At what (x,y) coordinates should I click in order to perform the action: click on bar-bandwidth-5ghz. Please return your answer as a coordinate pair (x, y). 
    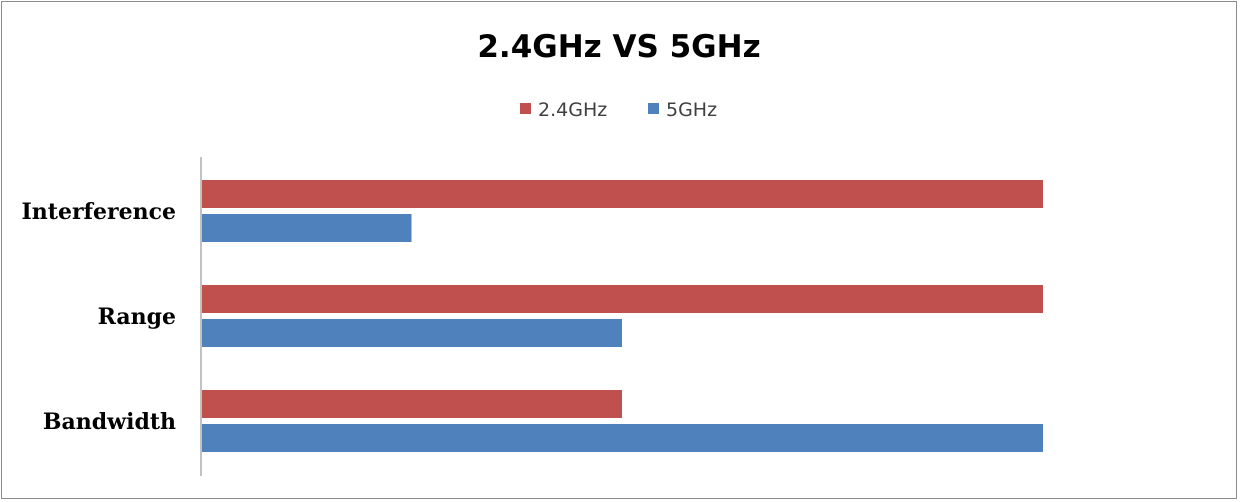
    Looking at the image, I should click on (622, 438).